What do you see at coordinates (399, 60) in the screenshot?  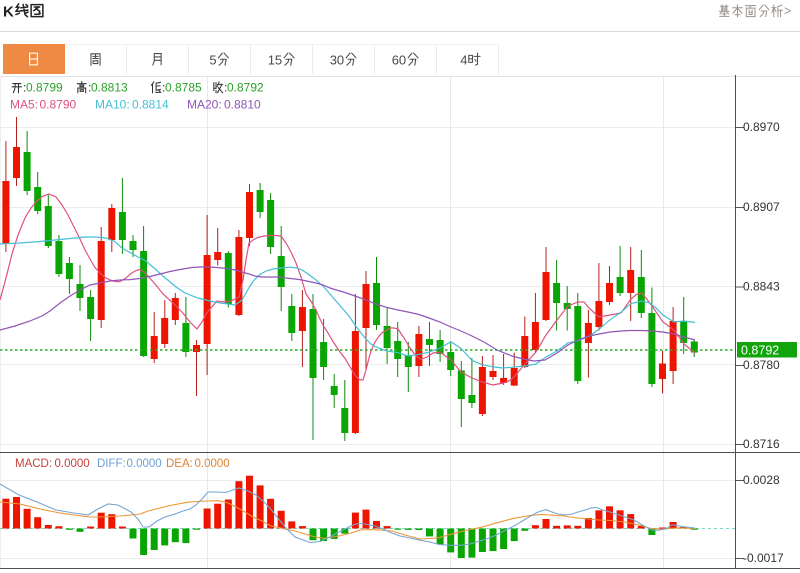 I see `svg-text: 60` at bounding box center [399, 60].